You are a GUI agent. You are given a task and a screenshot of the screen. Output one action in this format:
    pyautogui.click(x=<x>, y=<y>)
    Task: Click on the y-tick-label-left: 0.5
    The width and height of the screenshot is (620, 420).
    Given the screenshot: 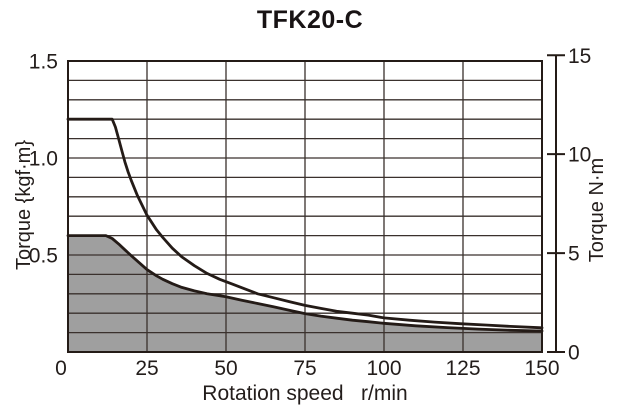 What is the action you would take?
    pyautogui.click(x=43, y=256)
    